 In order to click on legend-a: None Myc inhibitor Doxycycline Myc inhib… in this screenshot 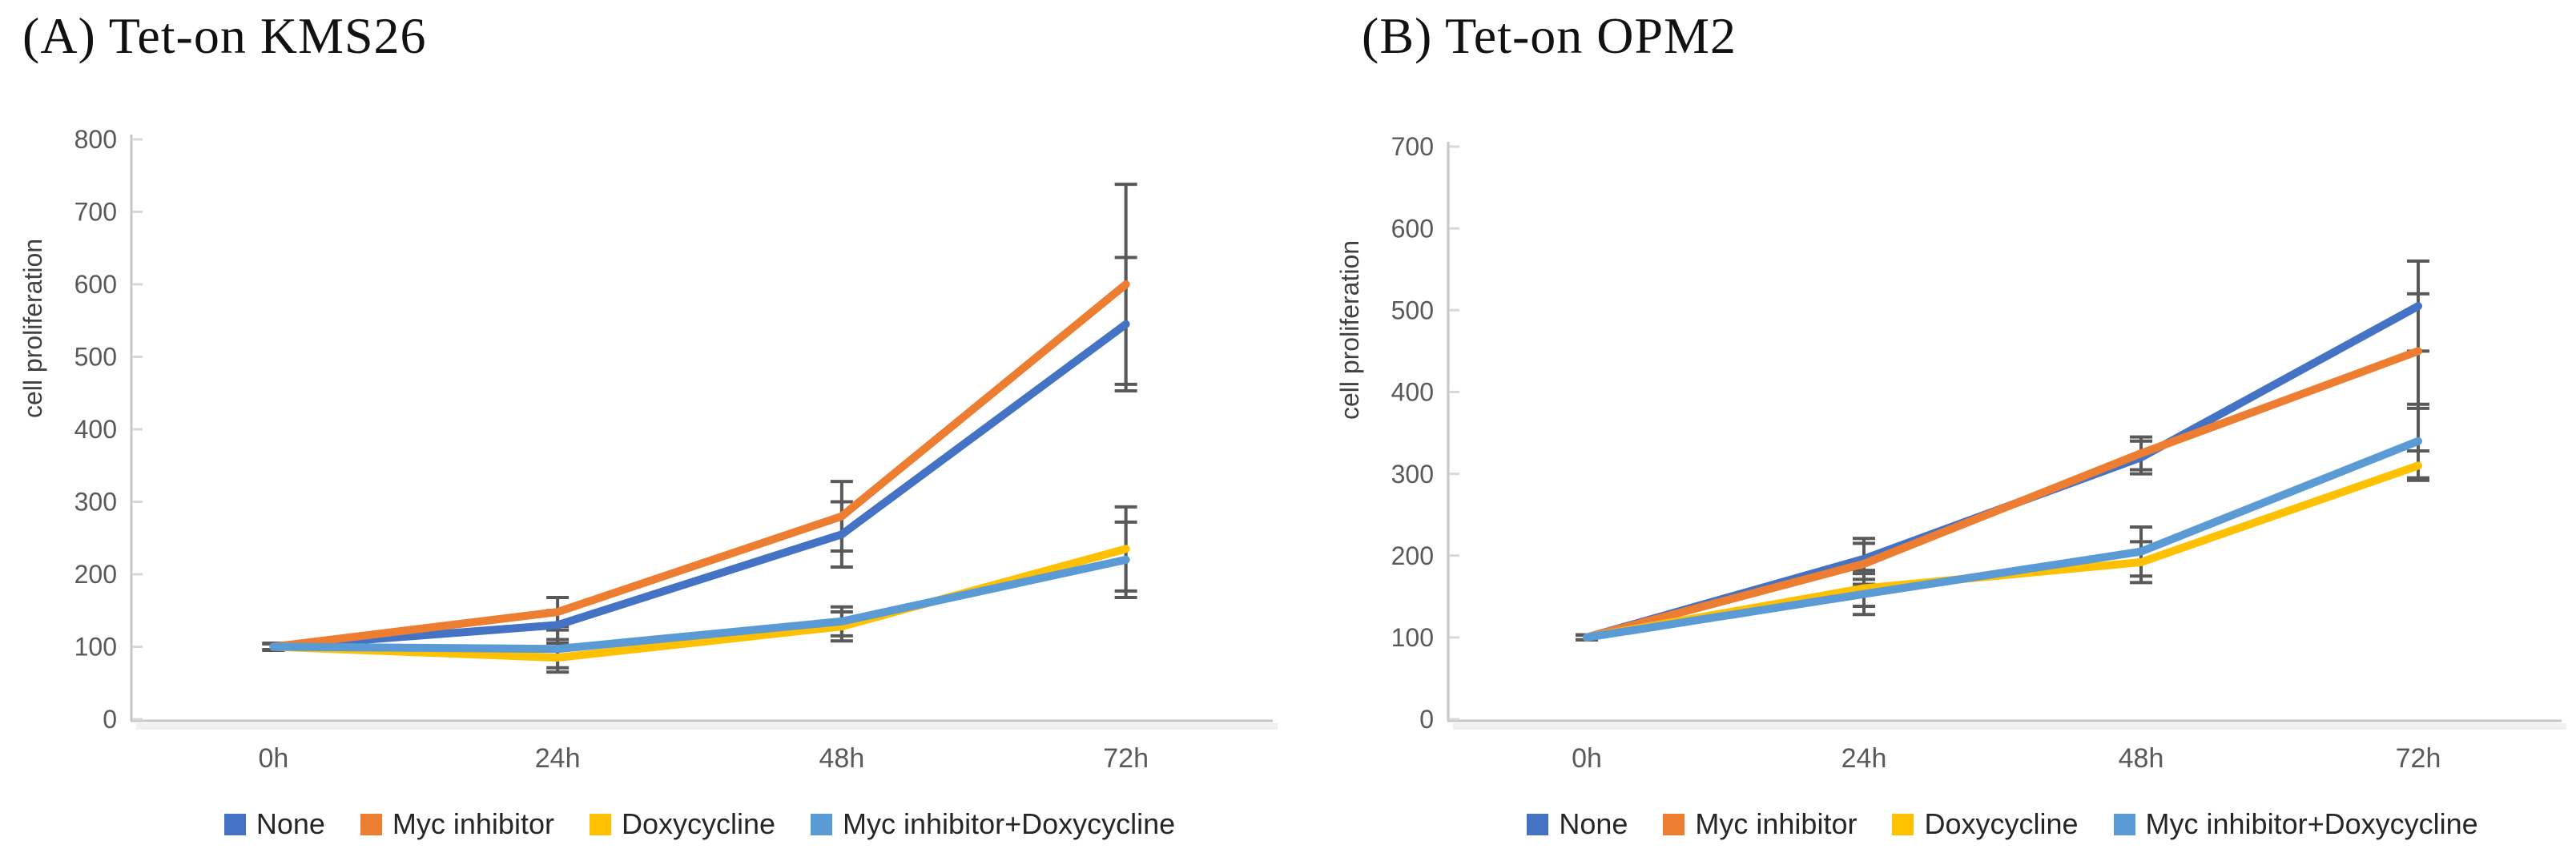, I will do `click(699, 824)`.